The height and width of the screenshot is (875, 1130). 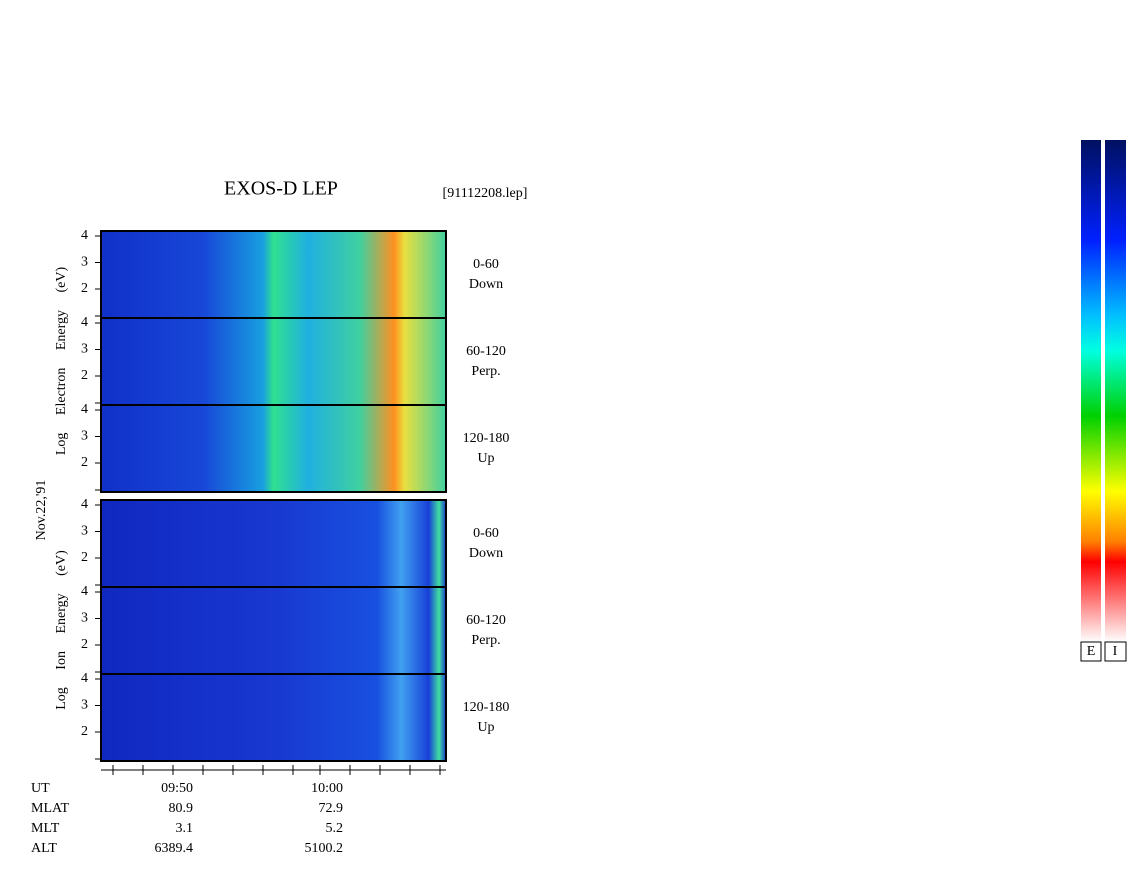 I want to click on orbit-label: MLT, so click(x=45, y=828).